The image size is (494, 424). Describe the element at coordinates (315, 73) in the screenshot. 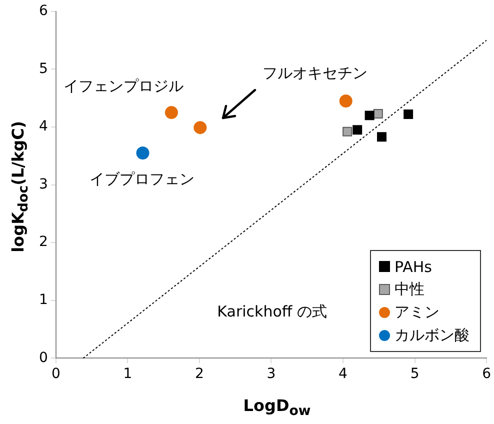

I see `annotation: フルオキセチン` at that location.